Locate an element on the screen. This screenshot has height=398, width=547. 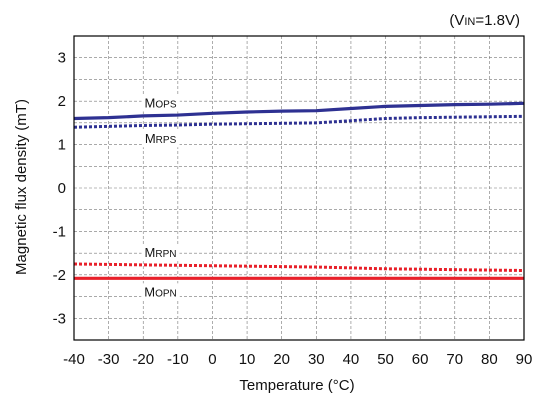
x-tick-label: 80 is located at coordinates (489, 359).